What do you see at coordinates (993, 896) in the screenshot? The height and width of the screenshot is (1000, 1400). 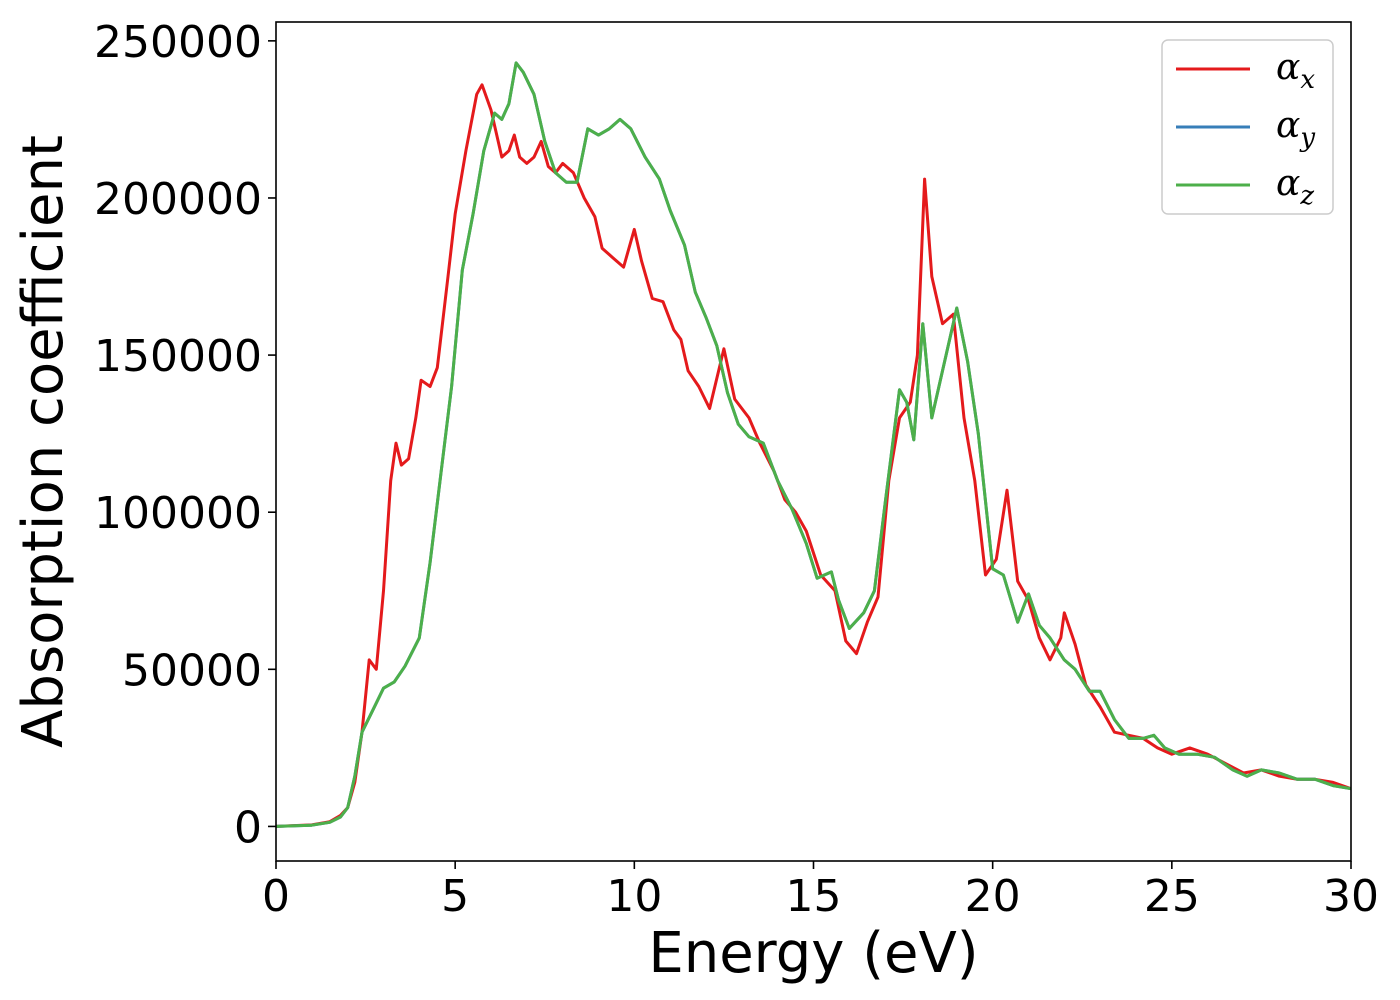 I see `x-tick-label: 20` at bounding box center [993, 896].